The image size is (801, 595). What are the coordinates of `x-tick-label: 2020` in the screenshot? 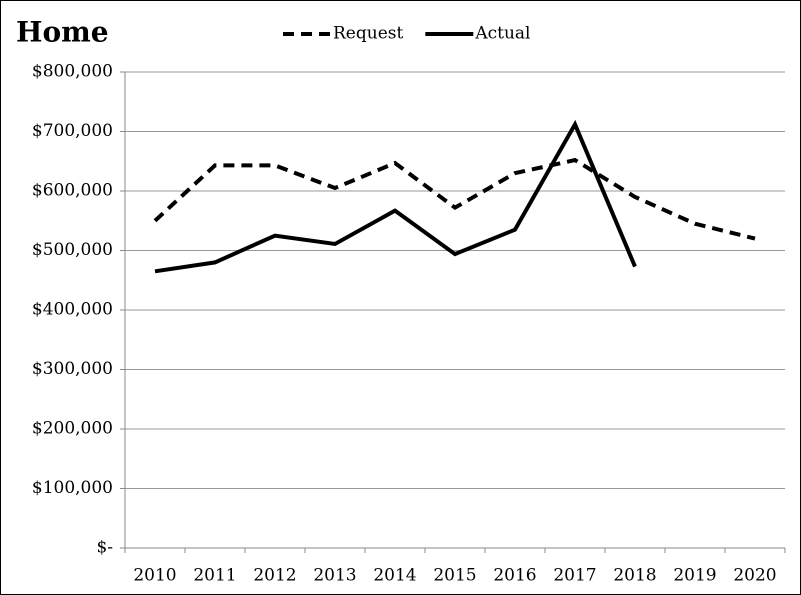 It's located at (754, 576).